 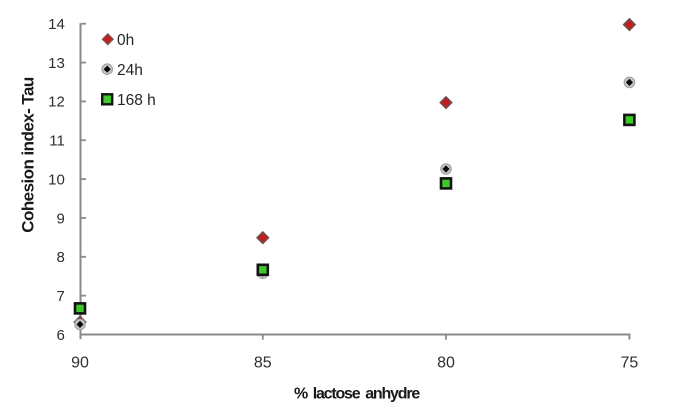 I want to click on svg-text: 11, so click(x=57, y=141).